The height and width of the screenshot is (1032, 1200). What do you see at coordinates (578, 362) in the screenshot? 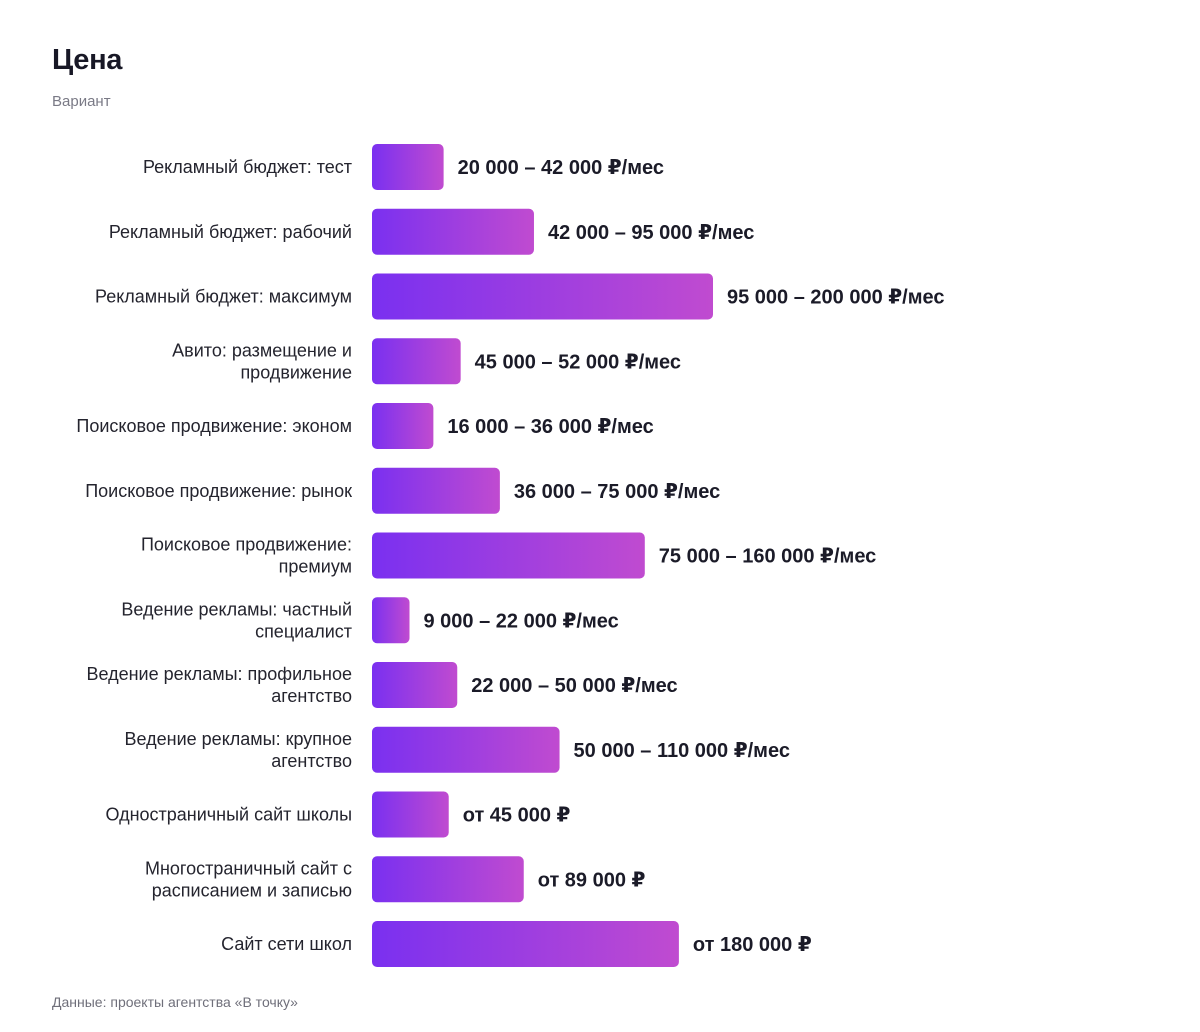
I see `value-label-3: 45 000 – 52 000 ₽/мес` at bounding box center [578, 362].